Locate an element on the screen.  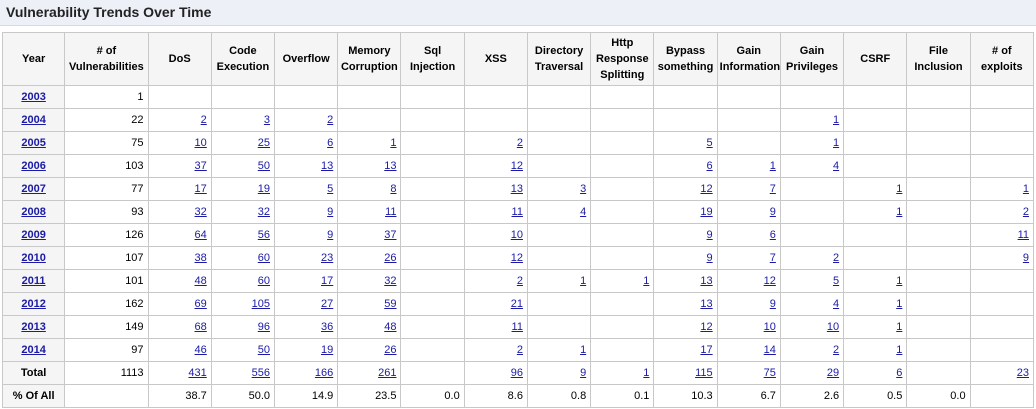
count-link: 69 is located at coordinates (200, 304).